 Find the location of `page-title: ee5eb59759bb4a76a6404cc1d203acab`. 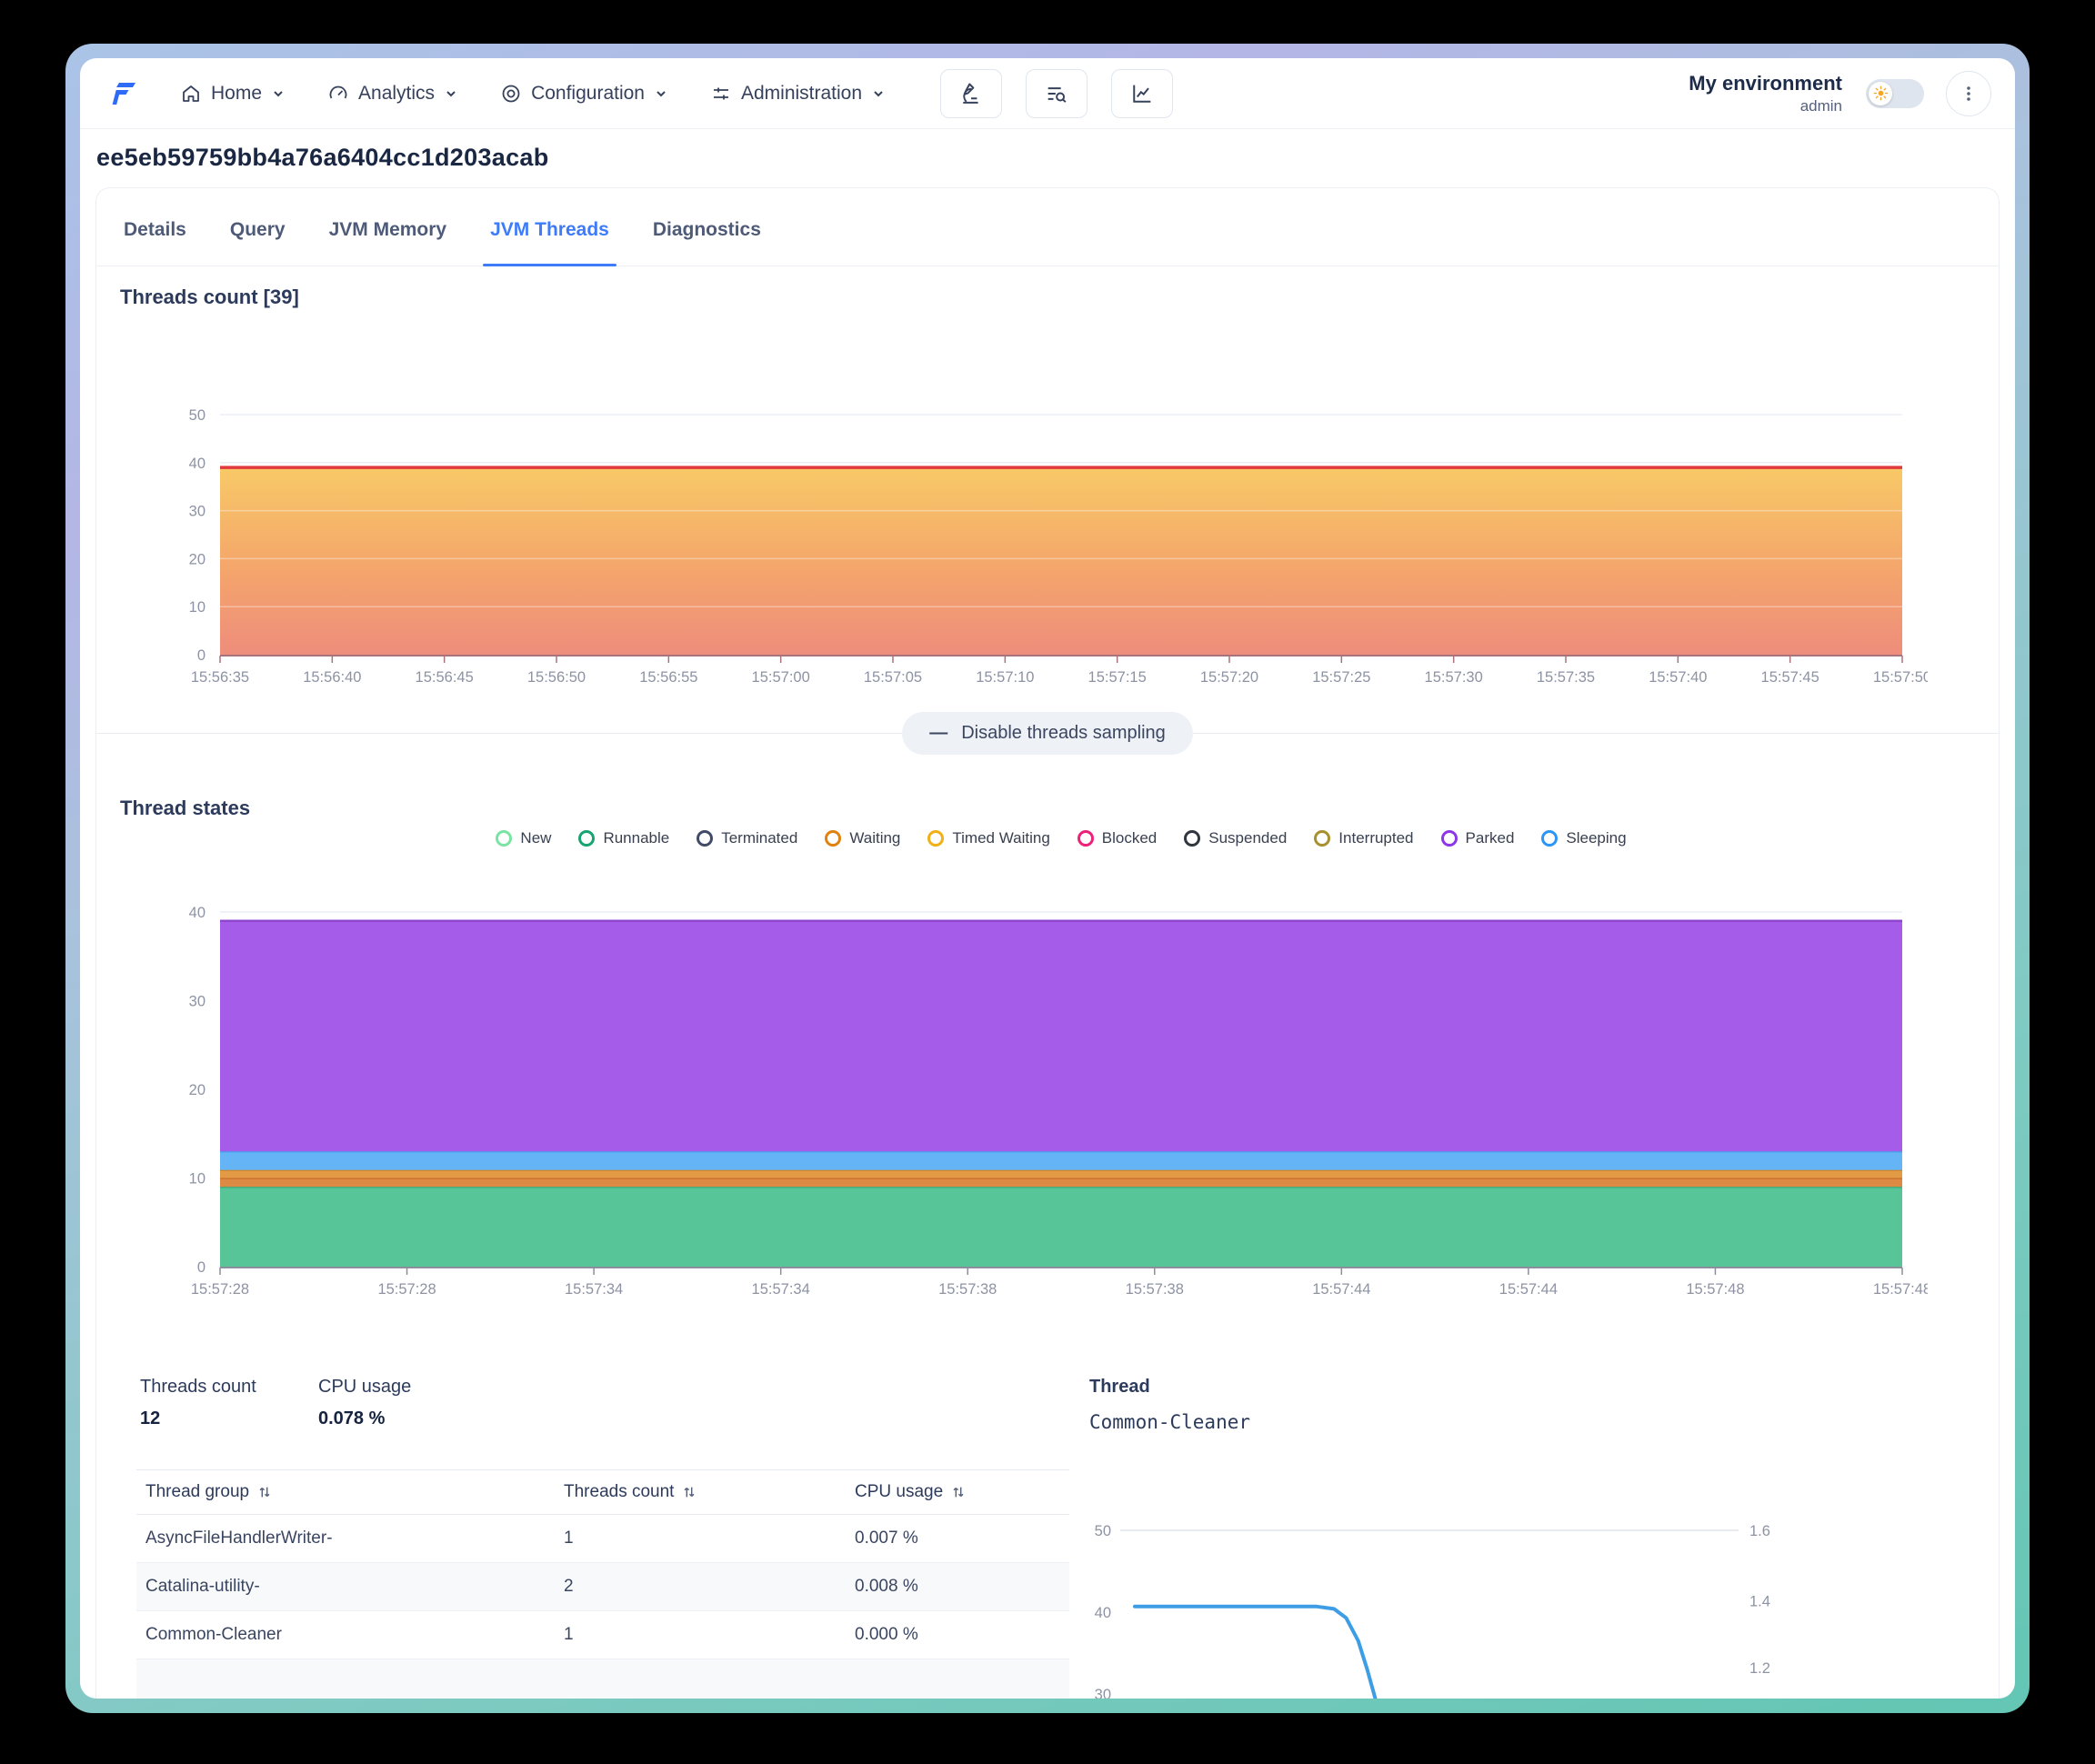

page-title: ee5eb59759bb4a76a6404cc1d203acab is located at coordinates (322, 157).